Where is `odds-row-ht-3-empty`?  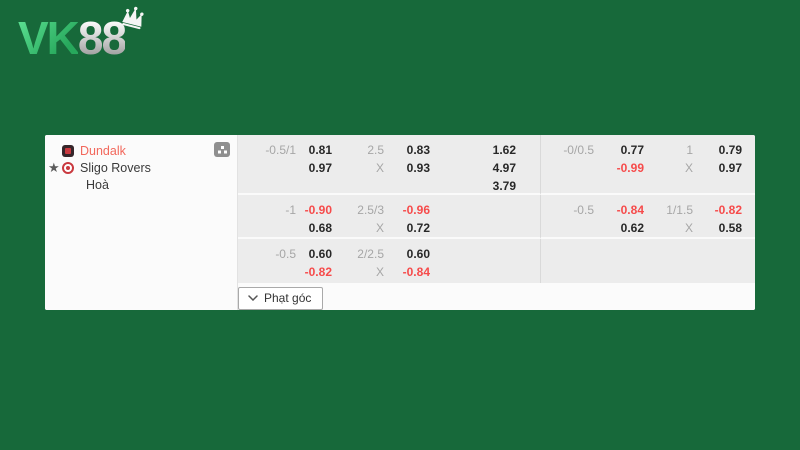 odds-row-ht-3-empty is located at coordinates (647, 261).